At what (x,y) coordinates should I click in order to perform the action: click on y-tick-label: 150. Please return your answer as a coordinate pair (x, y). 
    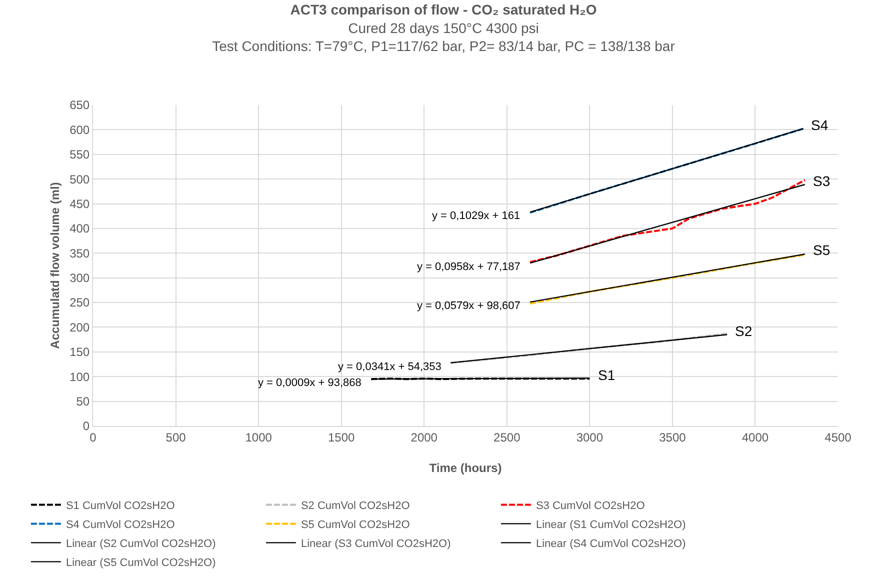
    Looking at the image, I should click on (80, 352).